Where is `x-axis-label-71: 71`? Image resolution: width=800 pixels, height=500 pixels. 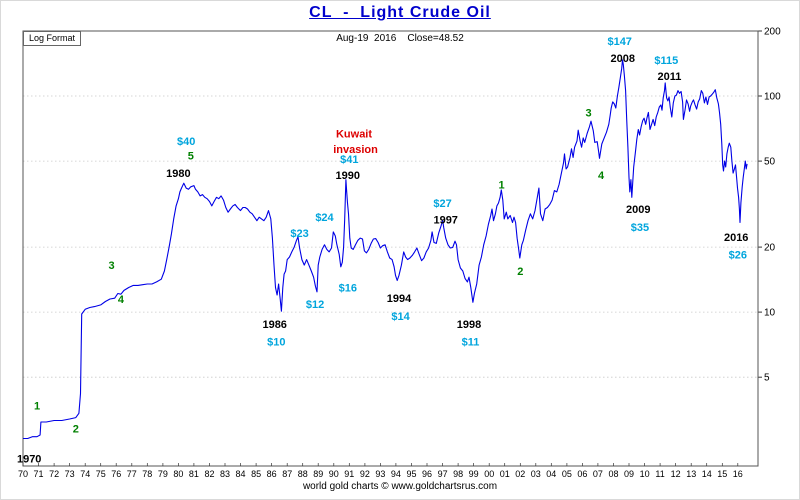 x-axis-label-71: 71 is located at coordinates (38, 474).